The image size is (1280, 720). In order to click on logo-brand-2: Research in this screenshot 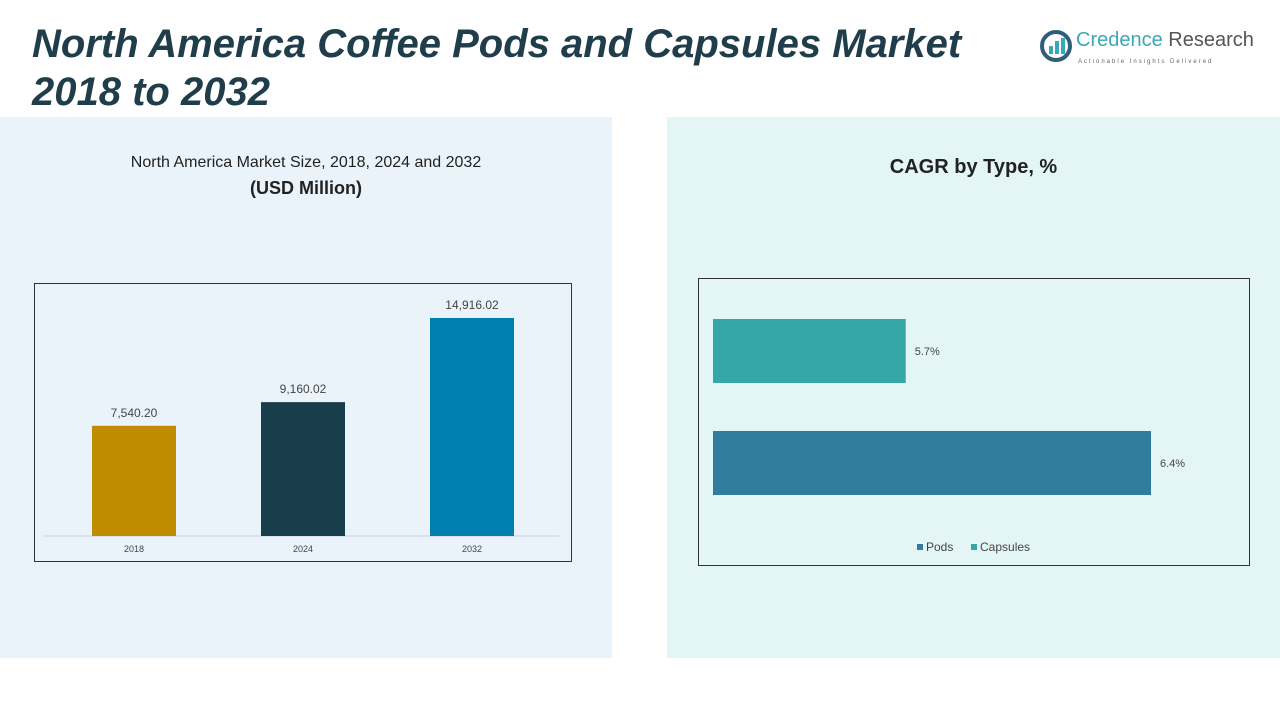, I will do `click(1208, 40)`.